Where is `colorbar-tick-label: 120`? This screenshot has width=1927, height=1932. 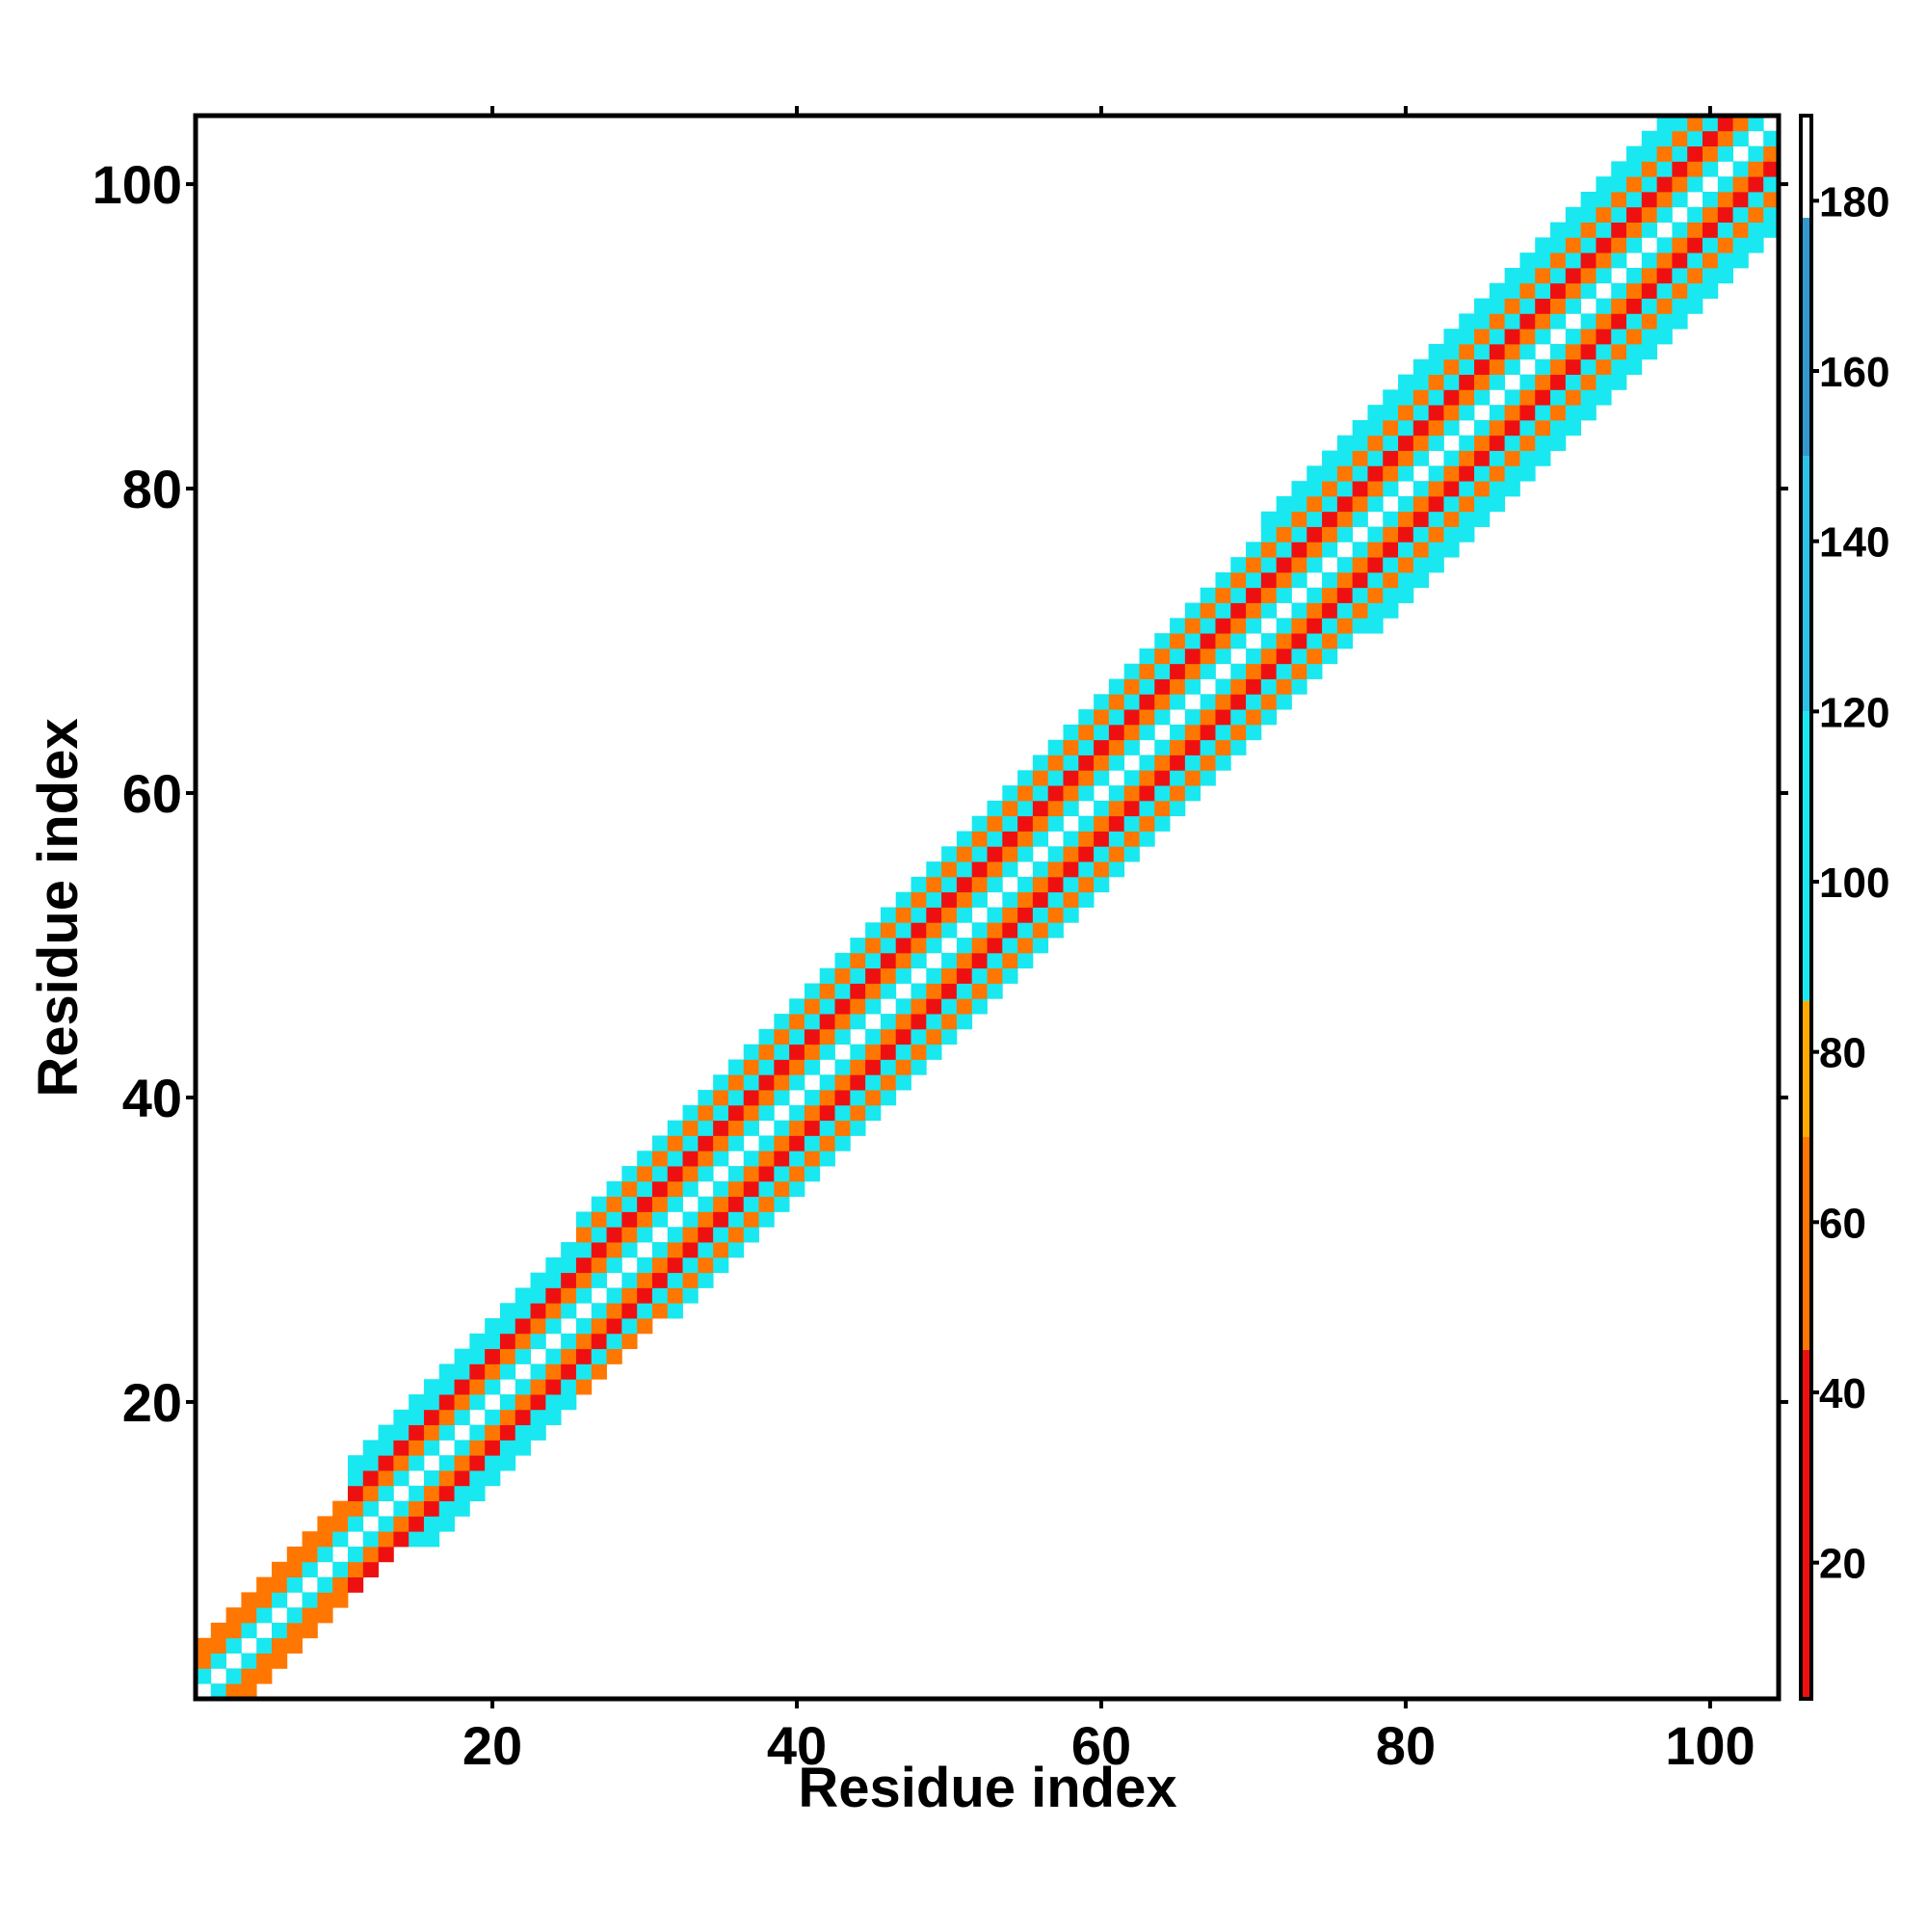
colorbar-tick-label: 120 is located at coordinates (1854, 712).